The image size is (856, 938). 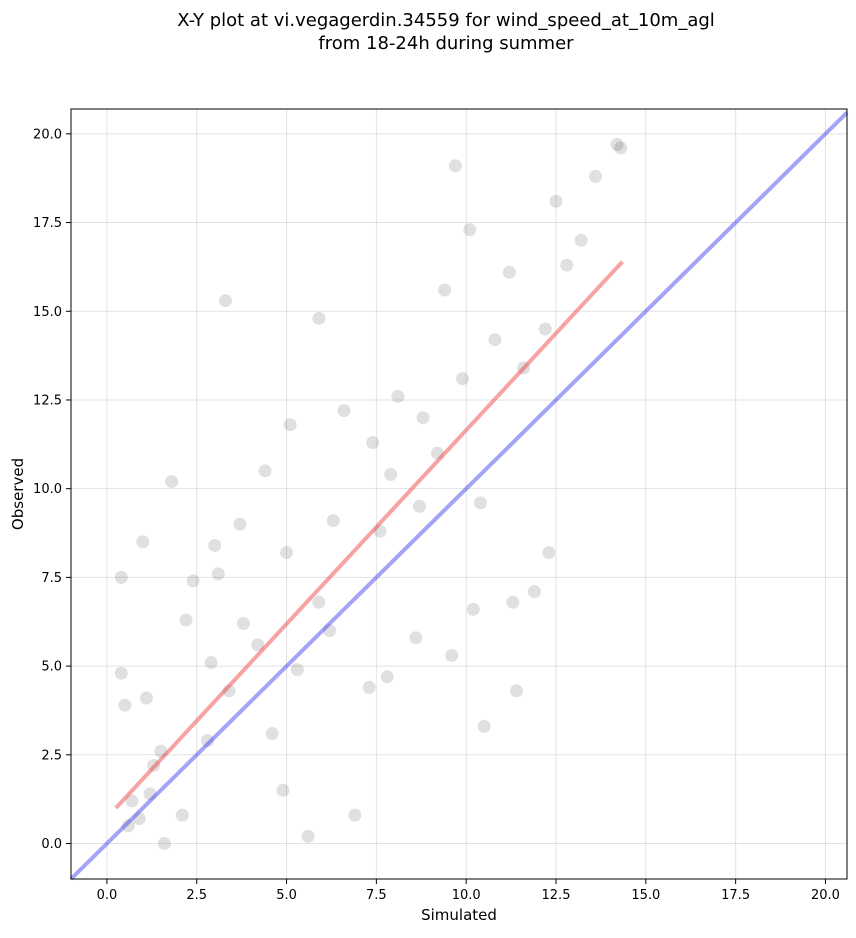 What do you see at coordinates (51, 844) in the screenshot?
I see `y-tick-label: 0.0` at bounding box center [51, 844].